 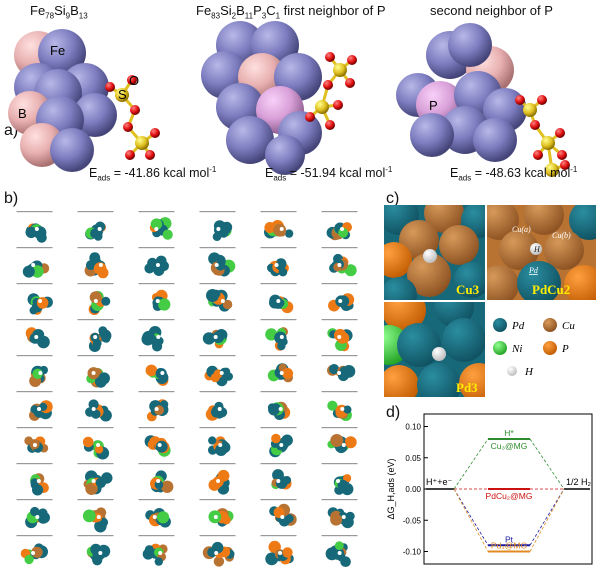 What do you see at coordinates (412, 520) in the screenshot?
I see `y-tick-label: -0.05` at bounding box center [412, 520].